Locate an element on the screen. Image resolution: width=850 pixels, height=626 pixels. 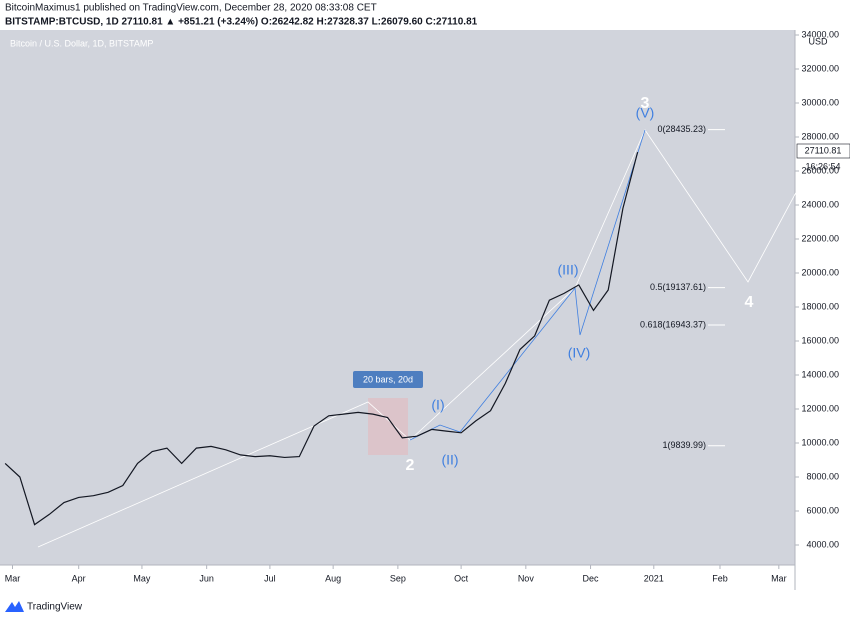
footer: TradingView is located at coordinates (55, 607).